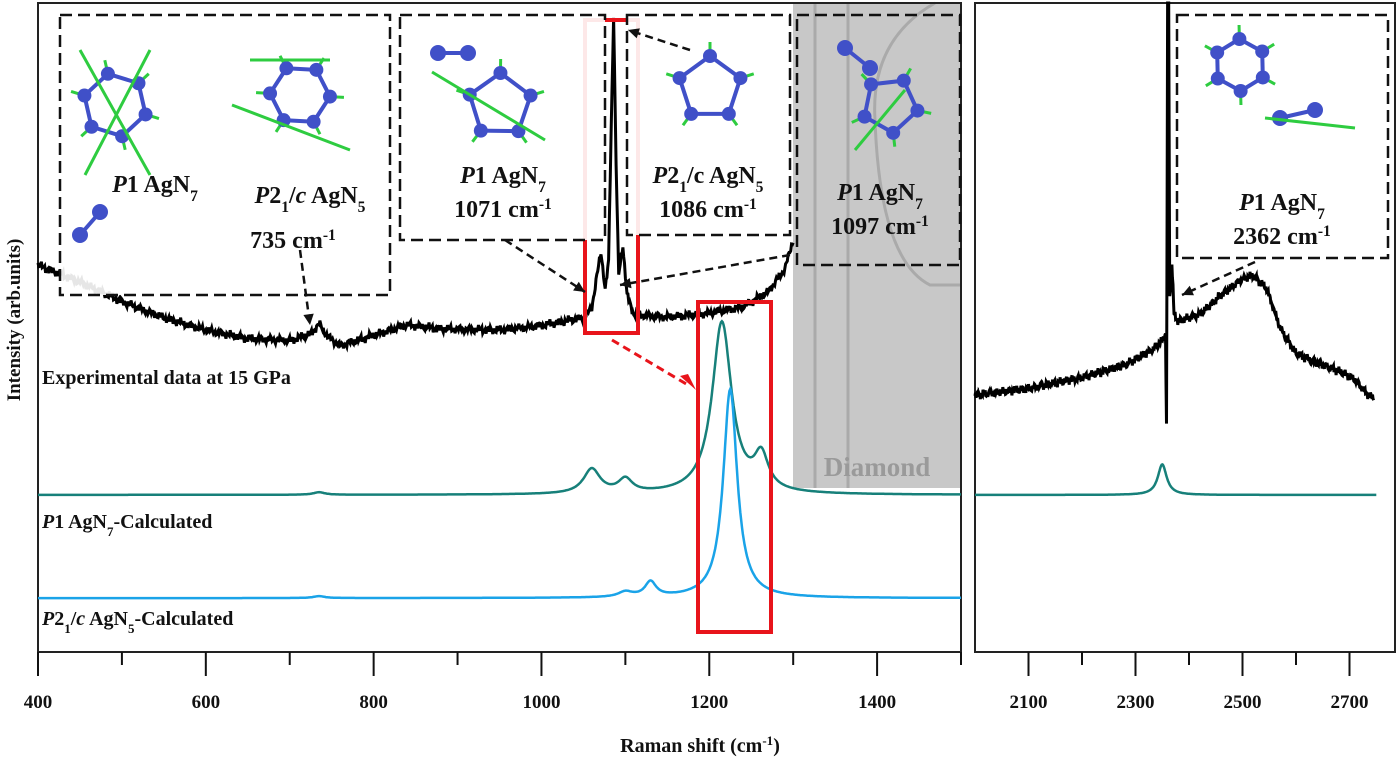  I want to click on series-label-part: Experimental data at 15 GPa, so click(166, 378).